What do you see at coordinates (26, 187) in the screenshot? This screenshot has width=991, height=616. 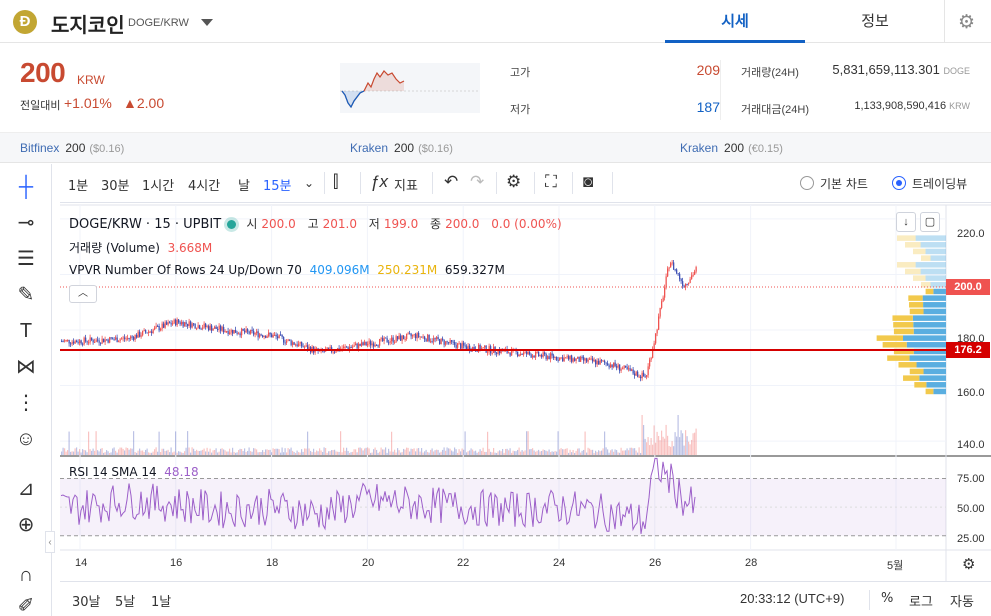 I see `crosshair-icon: ┼` at bounding box center [26, 187].